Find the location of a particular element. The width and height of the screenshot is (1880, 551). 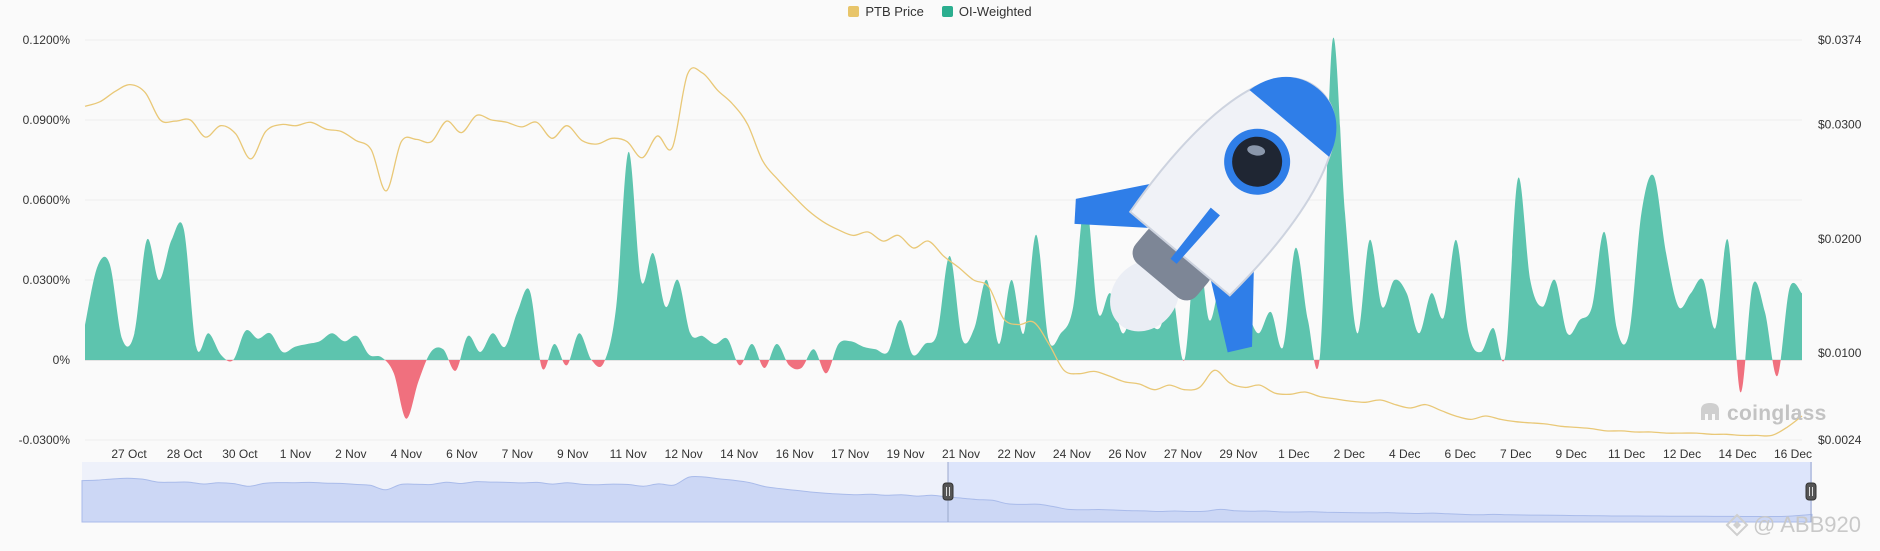

y-left-tick-label: -0.0300% is located at coordinates (45, 440).